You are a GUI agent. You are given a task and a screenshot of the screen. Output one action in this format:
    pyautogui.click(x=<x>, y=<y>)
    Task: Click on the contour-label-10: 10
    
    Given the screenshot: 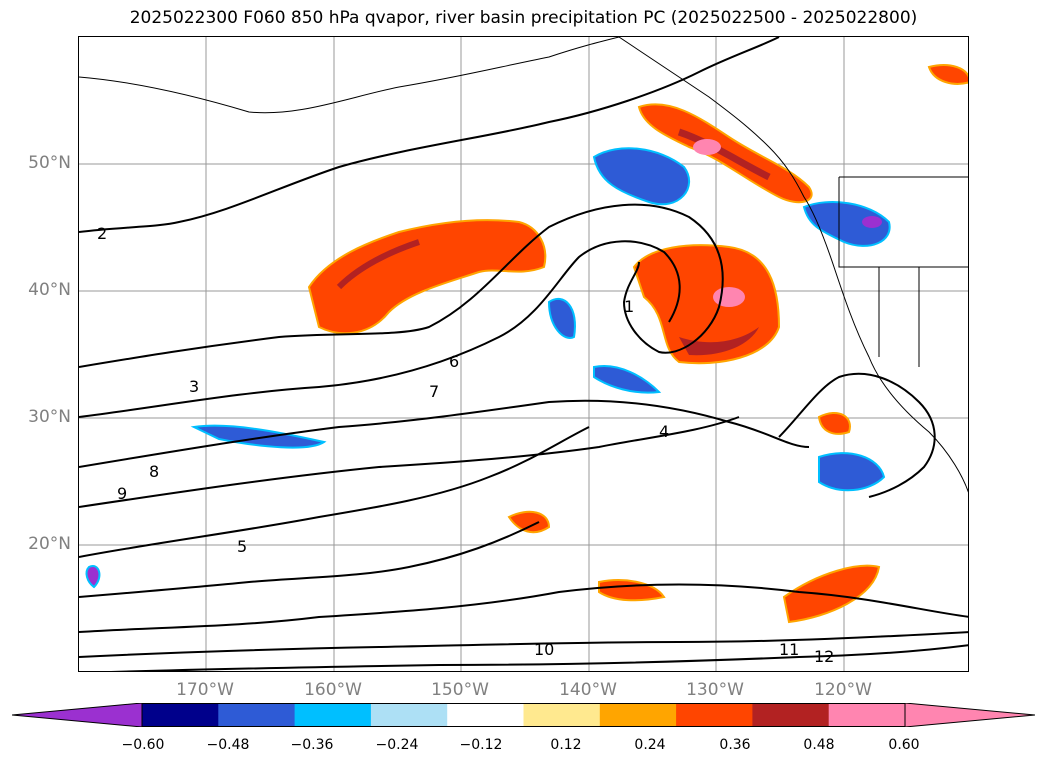 What is the action you would take?
    pyautogui.click(x=544, y=649)
    